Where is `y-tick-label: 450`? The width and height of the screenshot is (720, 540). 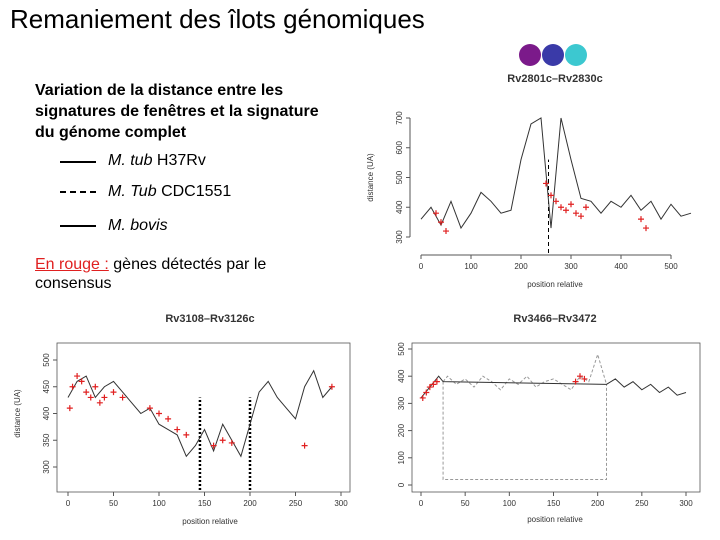 y-tick-label: 450 is located at coordinates (46, 387).